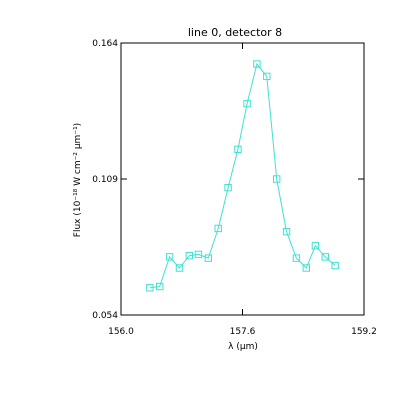 This screenshot has width=400, height=400. I want to click on y-tick-label: 0.054, so click(105, 316).